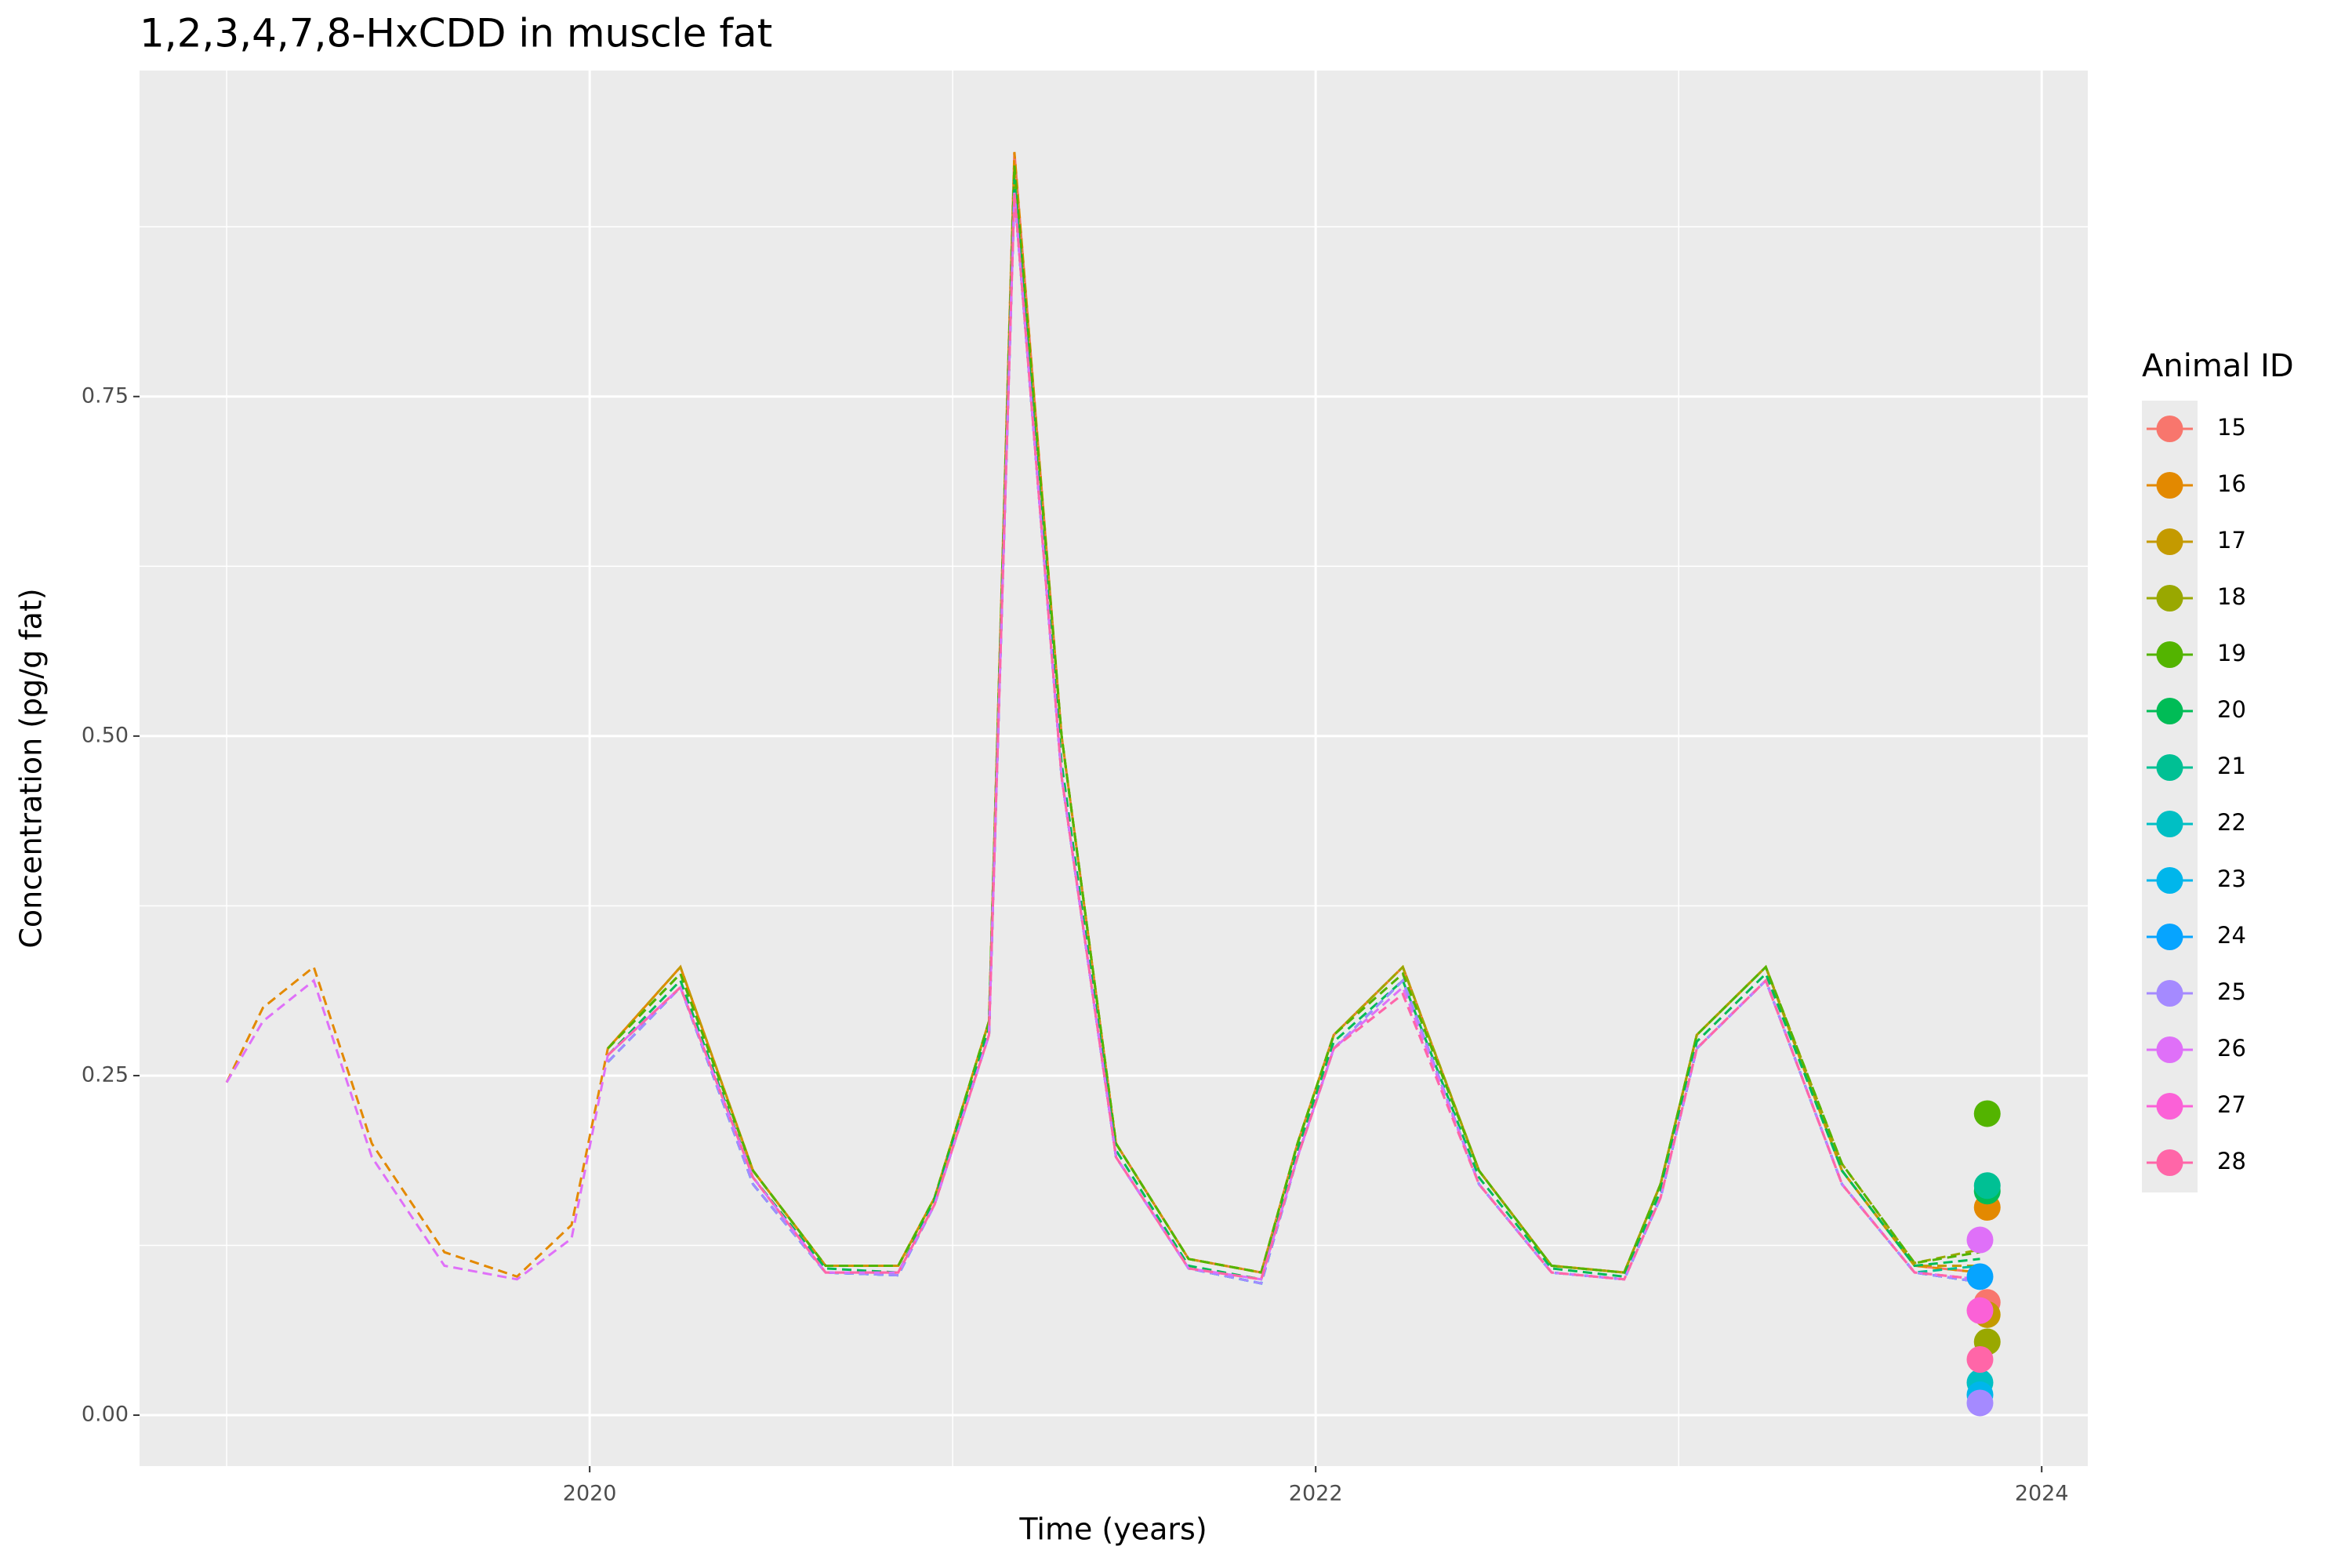 The width and height of the screenshot is (2352, 1568). Describe the element at coordinates (2231, 483) in the screenshot. I see `legend-label: 16` at that location.